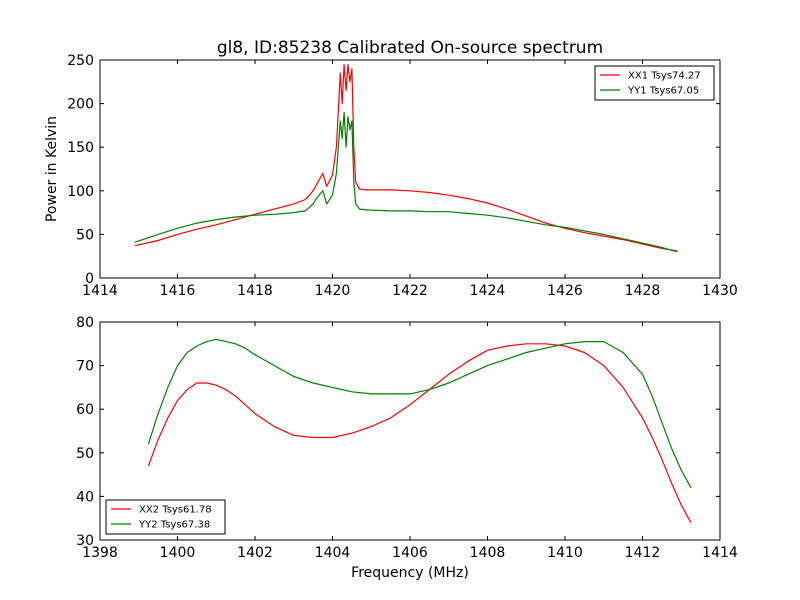 This screenshot has width=800, height=600. I want to click on top-x-tick-label: 1416, so click(178, 291).